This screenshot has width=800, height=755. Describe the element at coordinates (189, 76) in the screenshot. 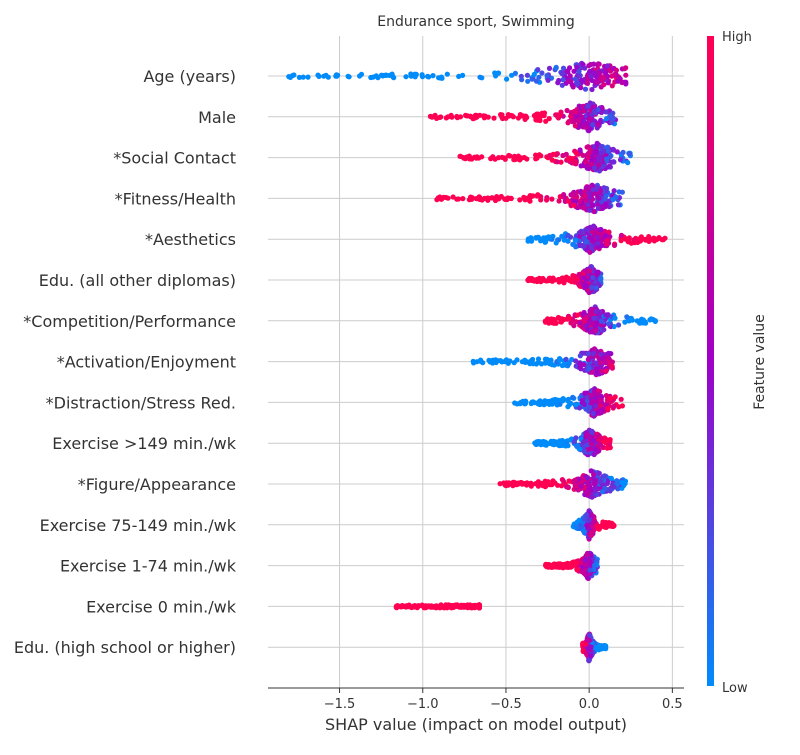

I see `feature-label: Age (years)` at that location.